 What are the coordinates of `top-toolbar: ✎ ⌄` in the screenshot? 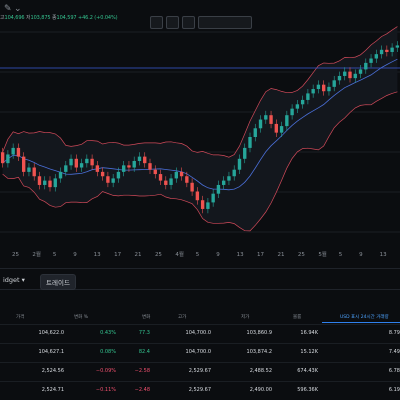 It's located at (200, 10).